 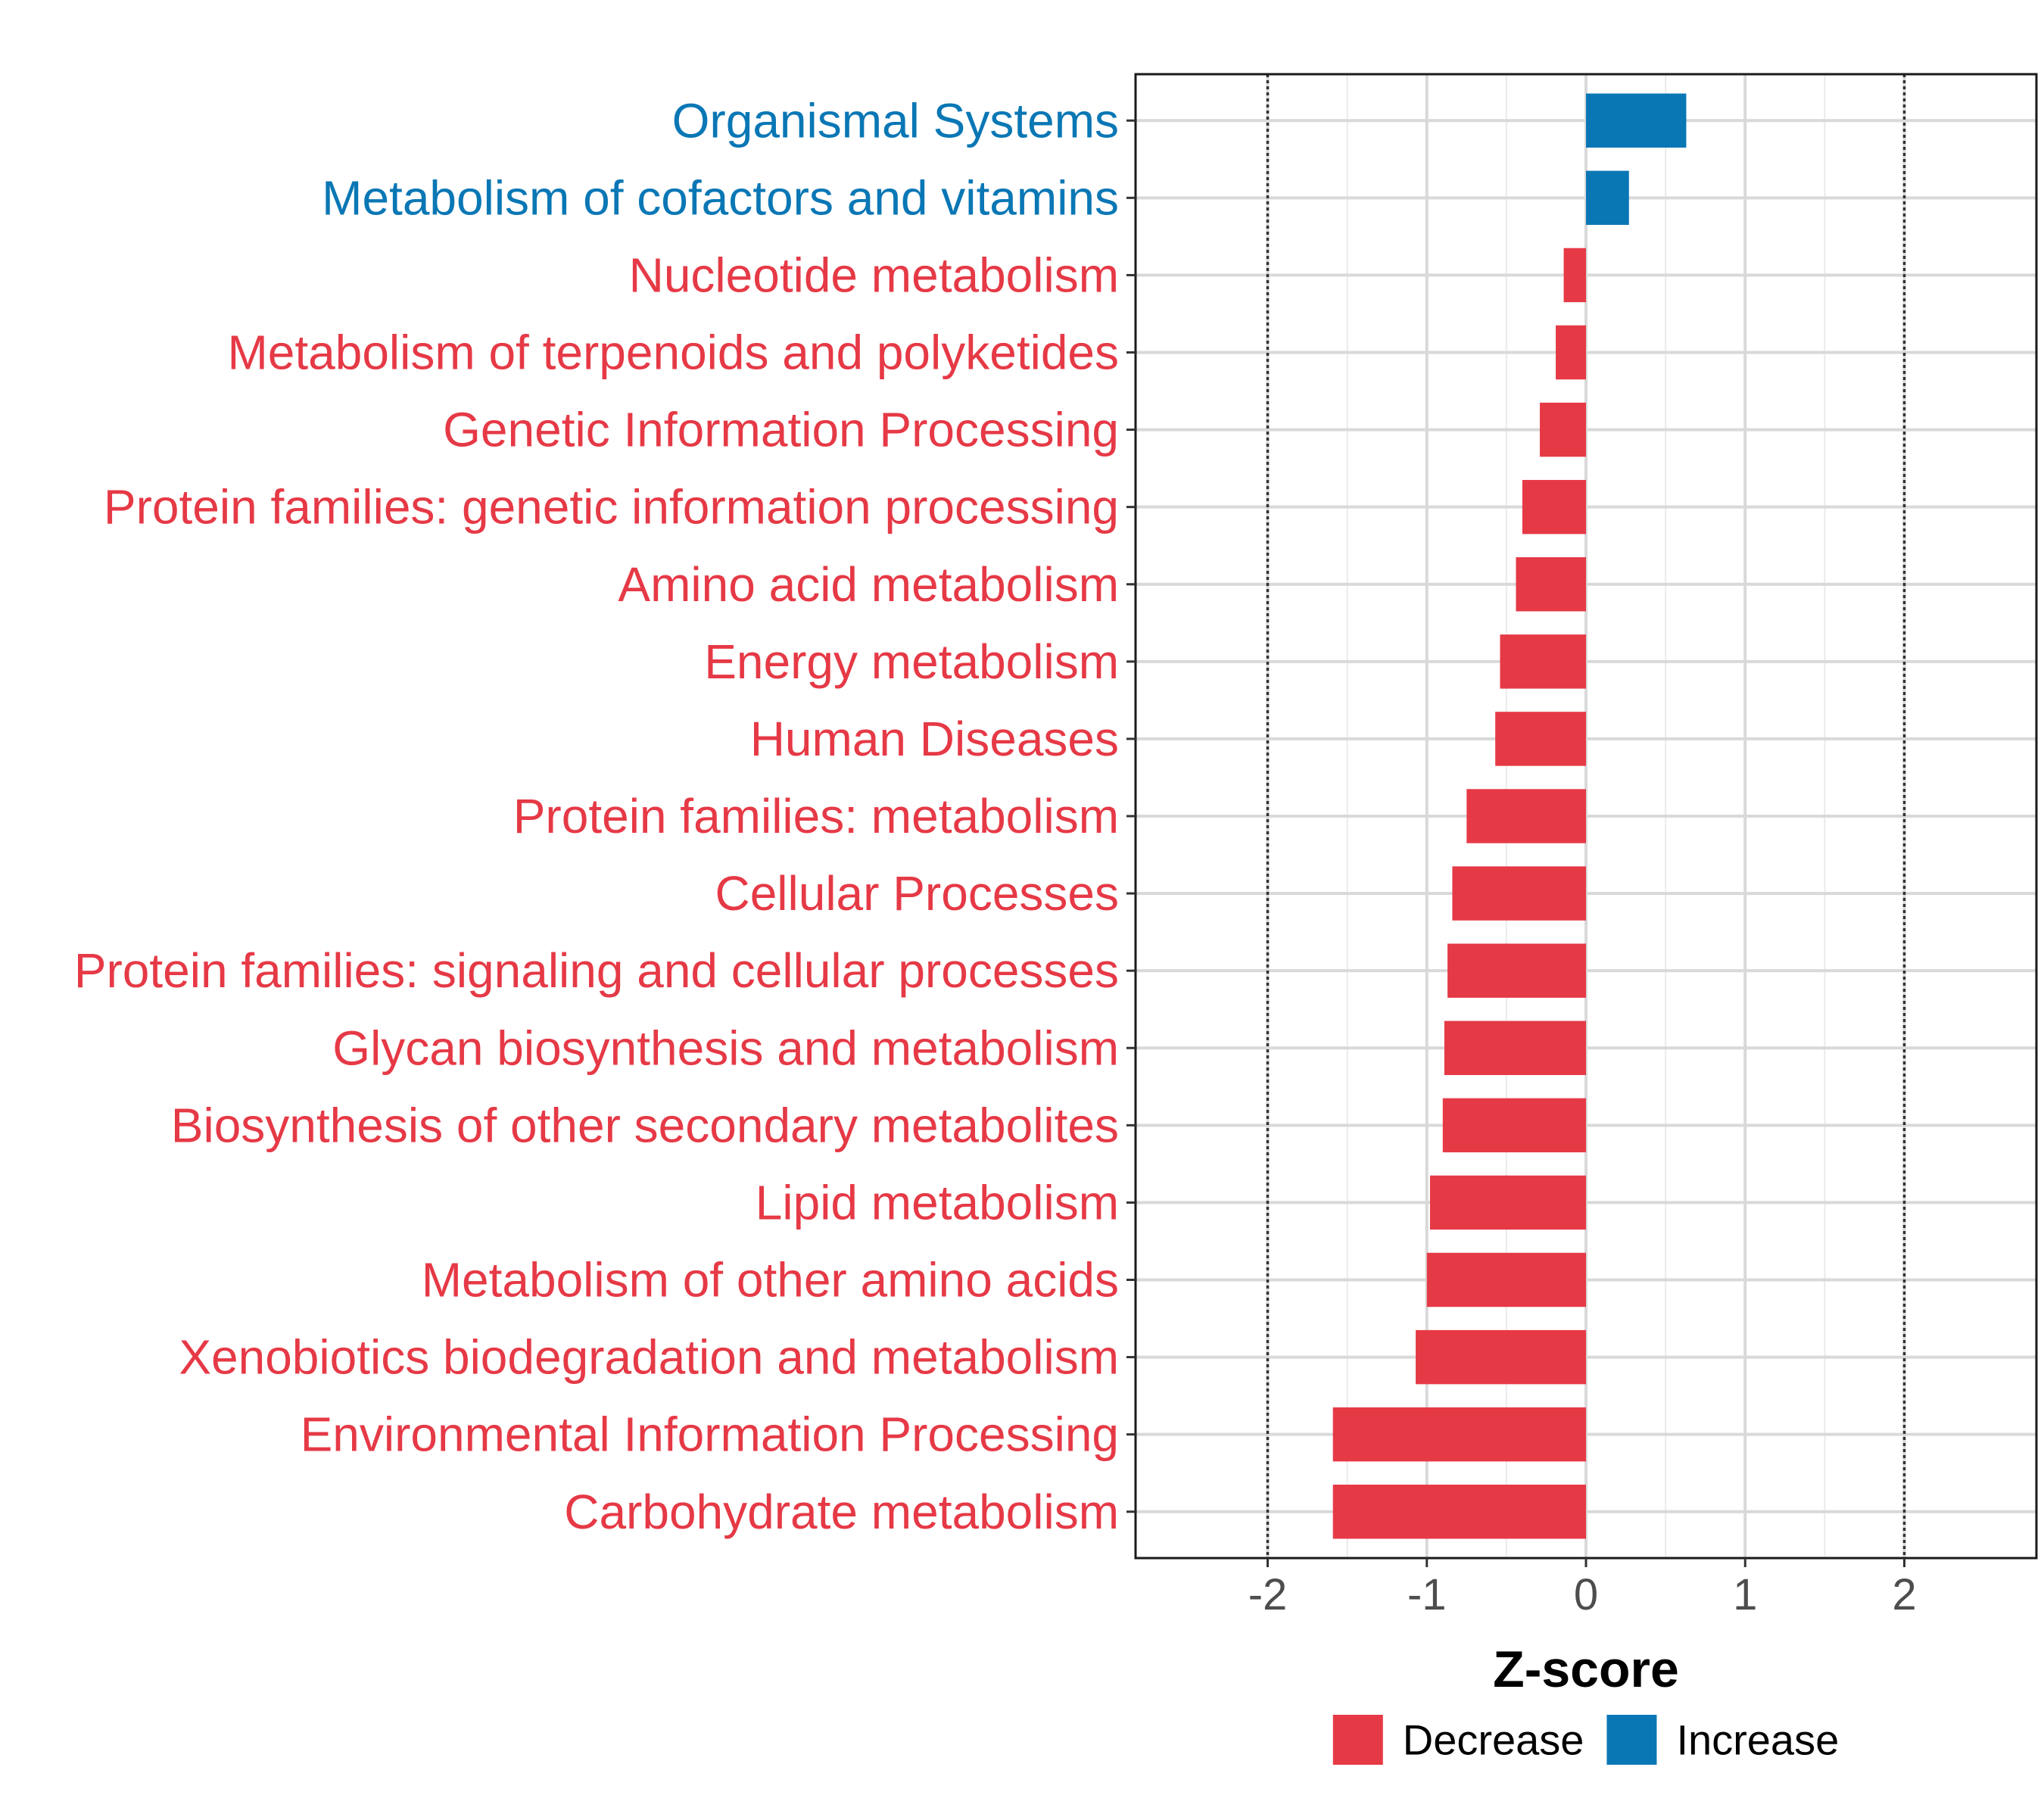 I want to click on category-label: Energy metabolism, so click(x=911, y=661).